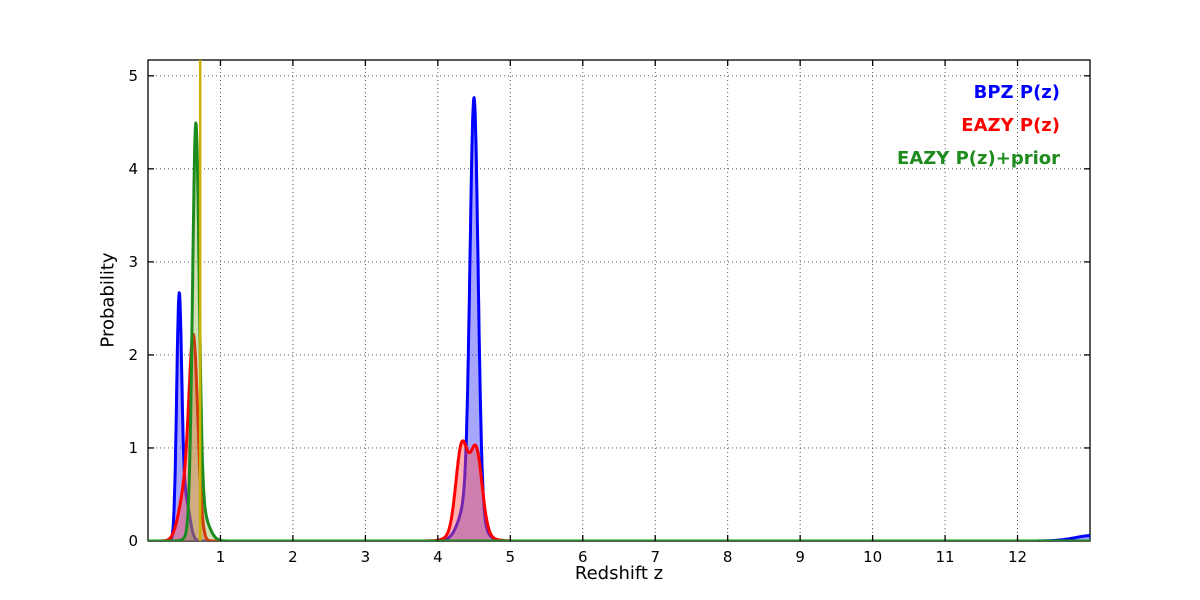  I want to click on y-tick-label: 0, so click(133, 541).